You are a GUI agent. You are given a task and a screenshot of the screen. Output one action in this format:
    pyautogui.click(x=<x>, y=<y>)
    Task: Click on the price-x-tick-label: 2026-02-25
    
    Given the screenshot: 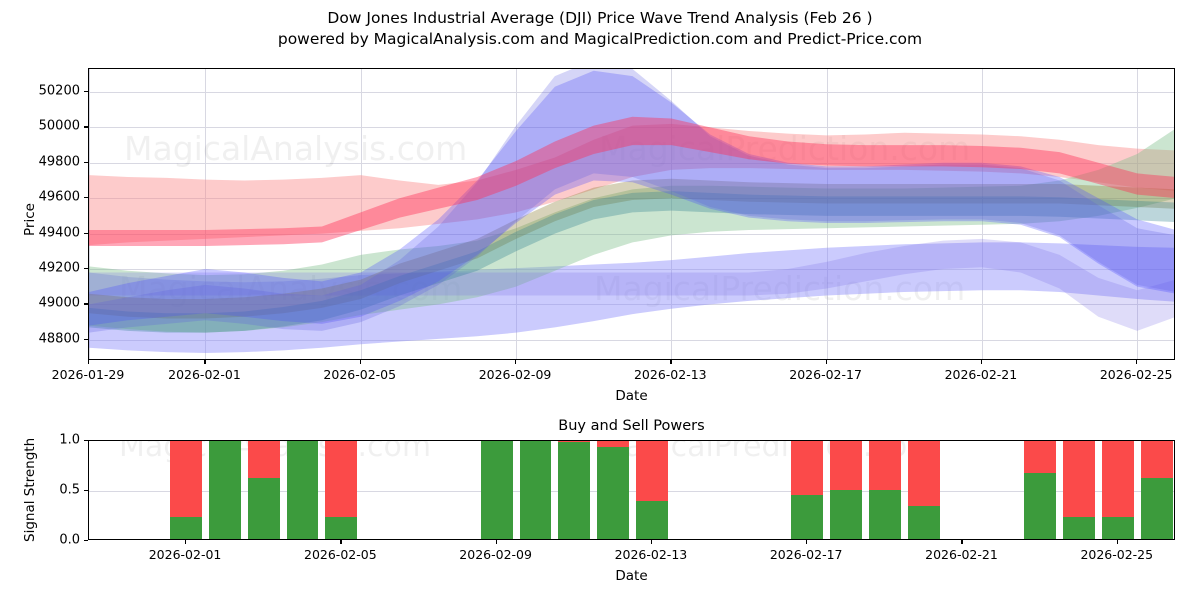 What is the action you would take?
    pyautogui.click(x=1136, y=374)
    